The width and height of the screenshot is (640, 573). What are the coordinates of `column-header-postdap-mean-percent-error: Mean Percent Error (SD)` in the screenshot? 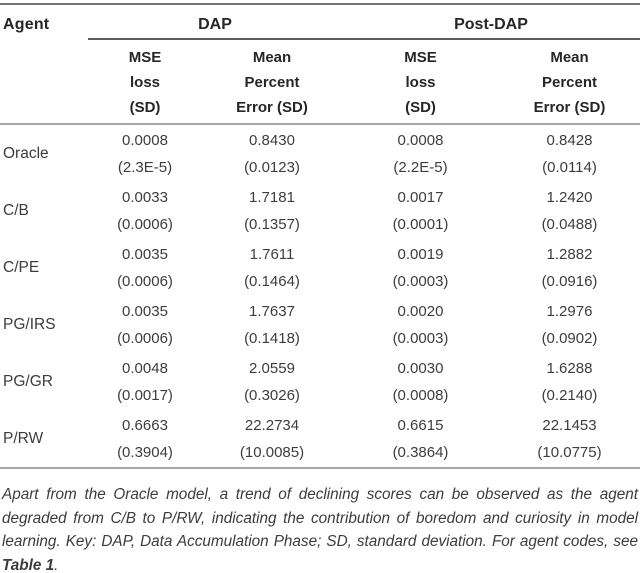 It's located at (569, 82).